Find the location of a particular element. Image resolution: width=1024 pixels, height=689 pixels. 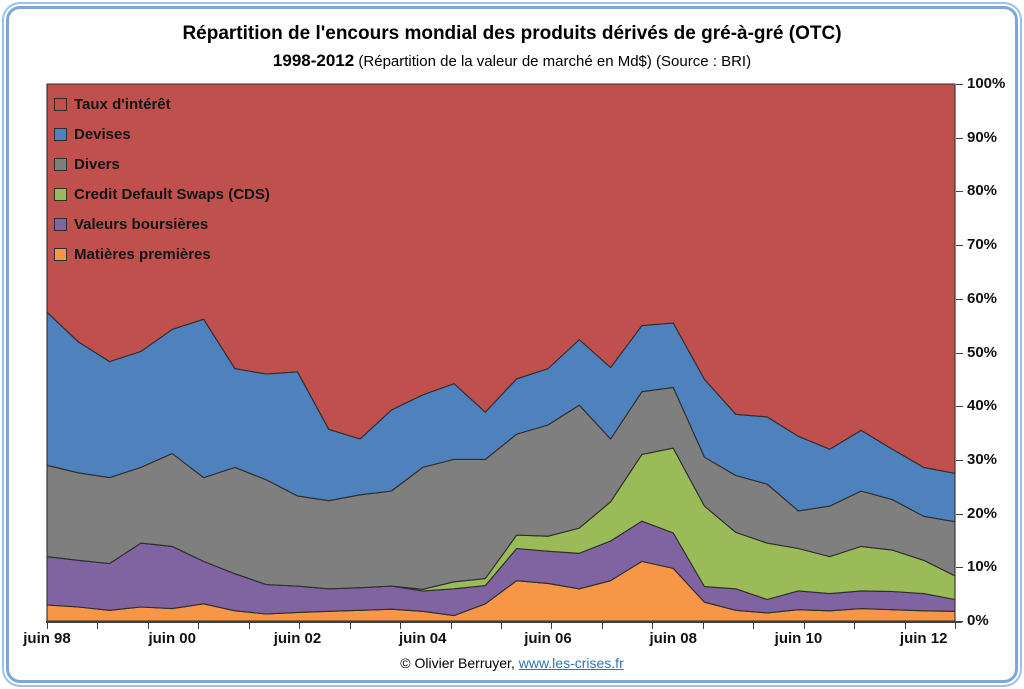

y-tick-label: 70% is located at coordinates (982, 245).